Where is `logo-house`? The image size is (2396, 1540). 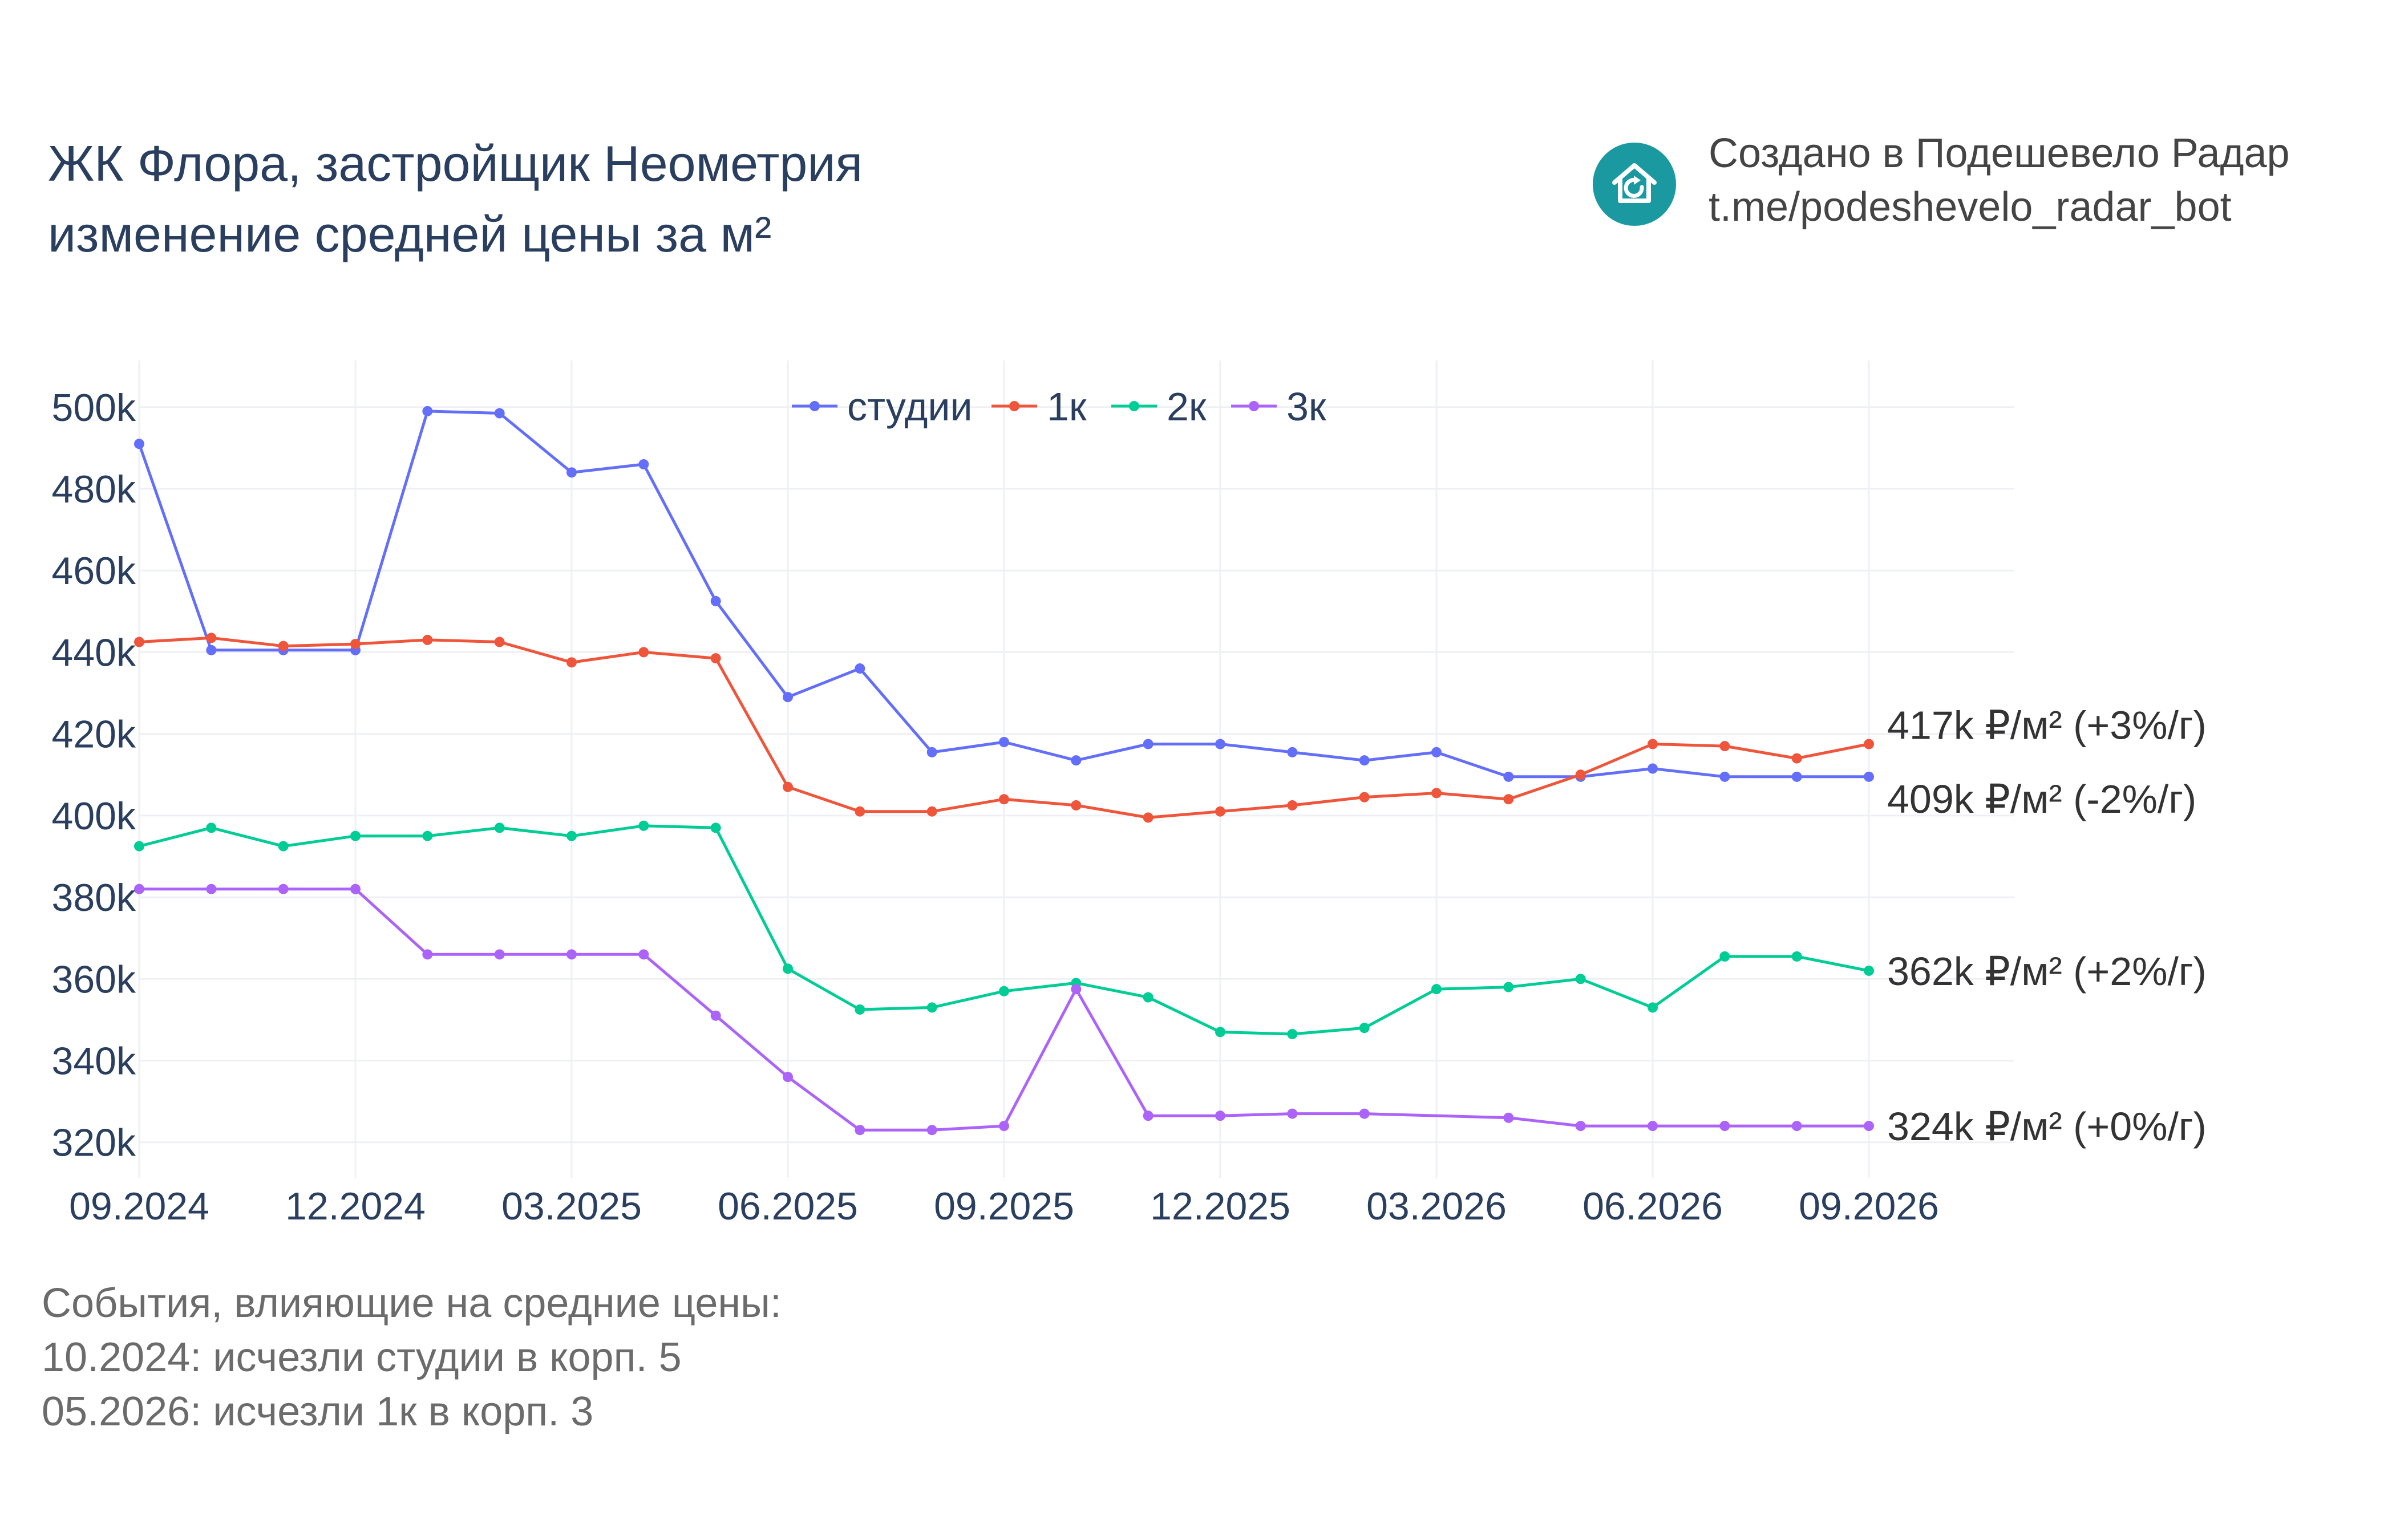
logo-house is located at coordinates (1634, 183).